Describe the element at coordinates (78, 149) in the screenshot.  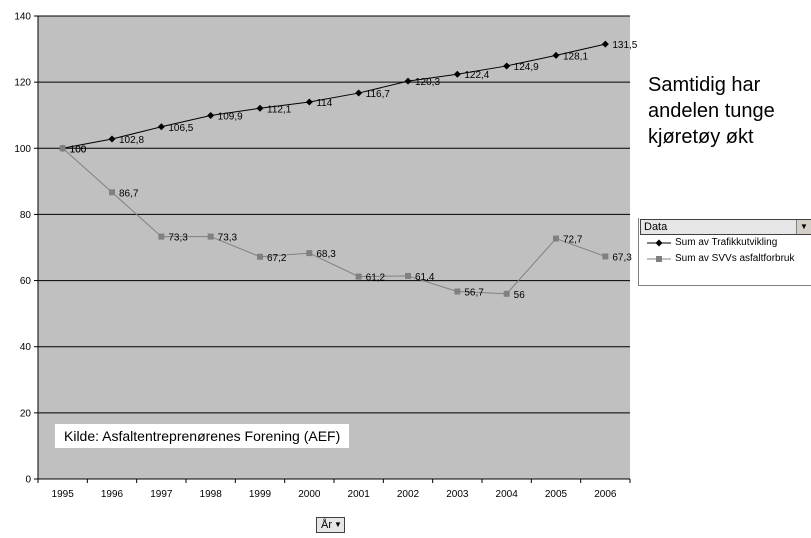
I see `data-label: 100` at that location.